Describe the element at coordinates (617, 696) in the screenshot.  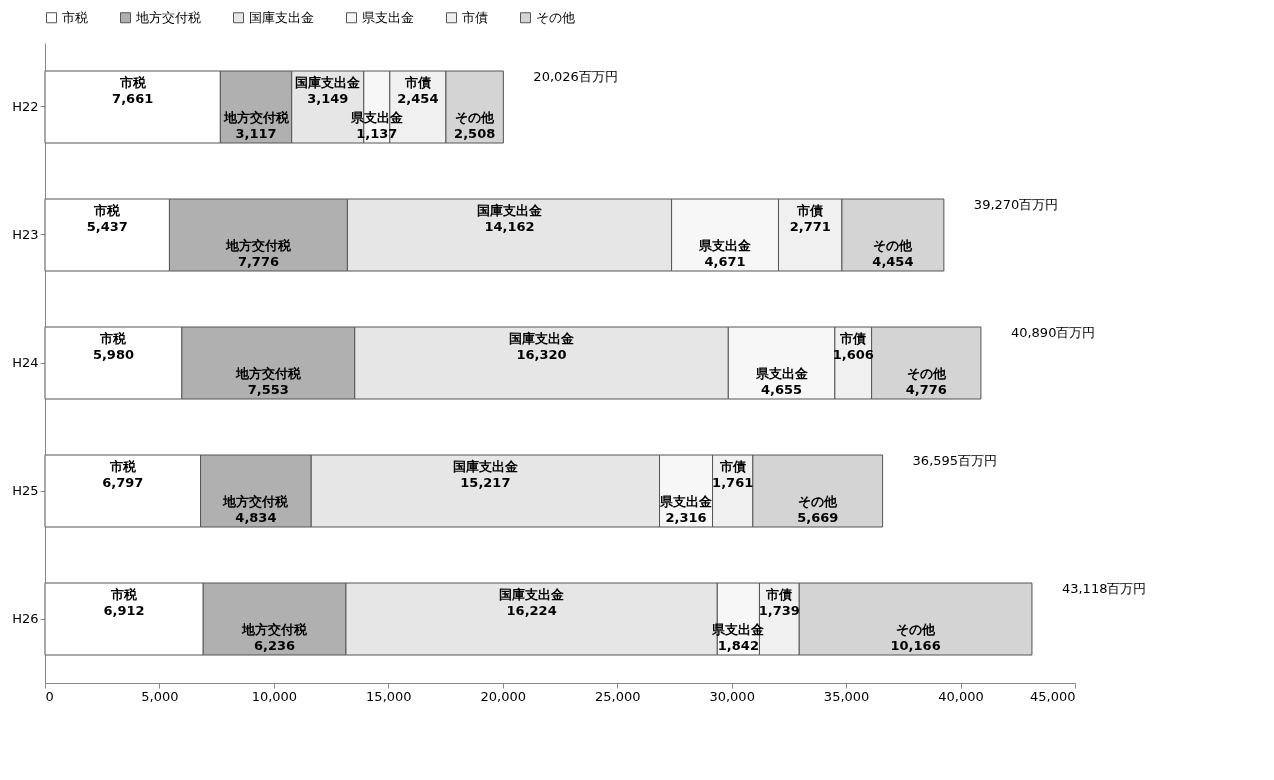
I see `x-tick-label: 25,000` at that location.